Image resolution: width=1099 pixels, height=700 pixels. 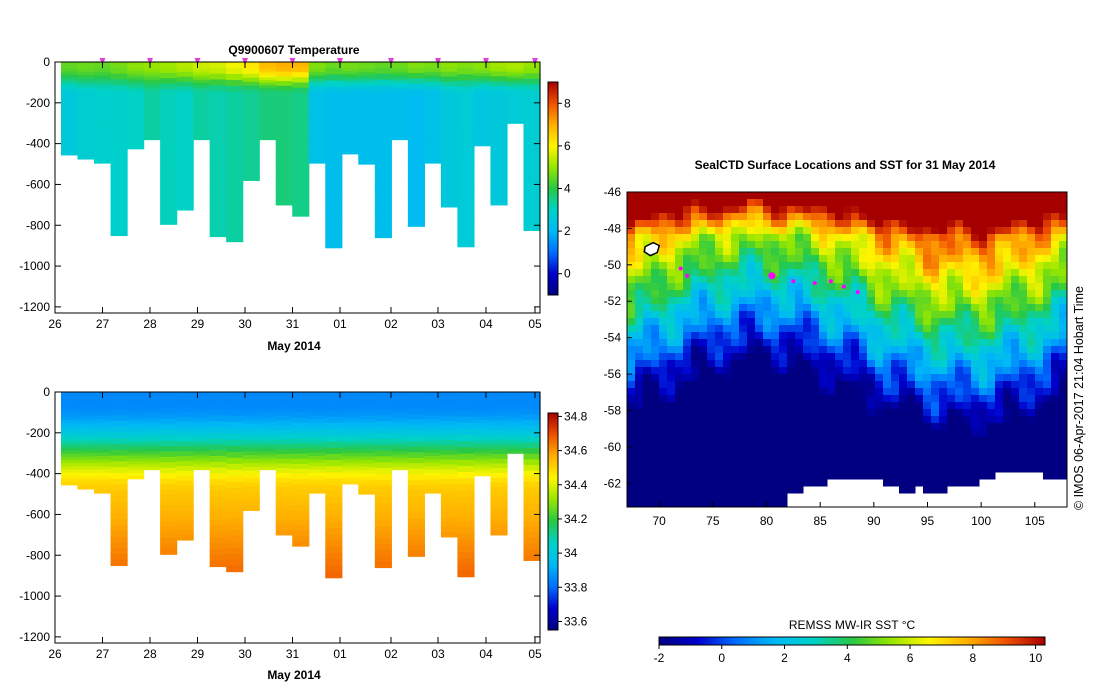 I want to click on colorbar-tick-label: 4, so click(x=847, y=658).